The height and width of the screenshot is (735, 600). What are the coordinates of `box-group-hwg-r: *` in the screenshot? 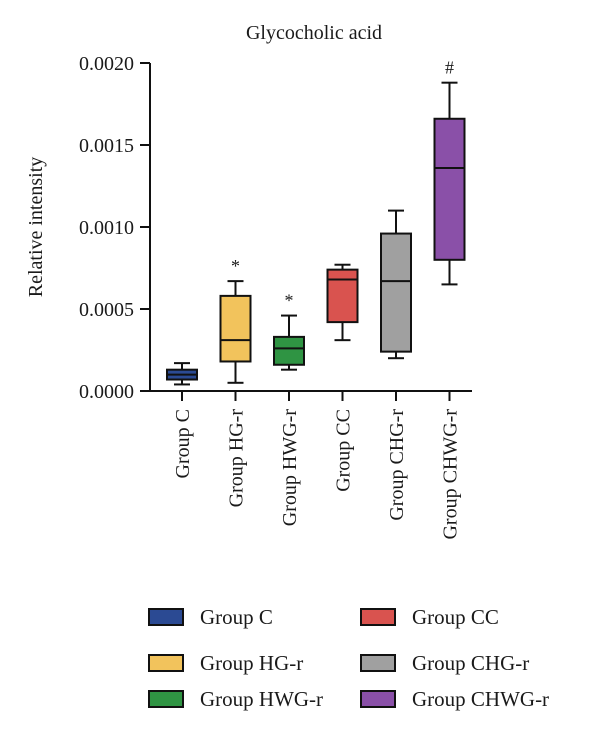 It's located at (289, 331).